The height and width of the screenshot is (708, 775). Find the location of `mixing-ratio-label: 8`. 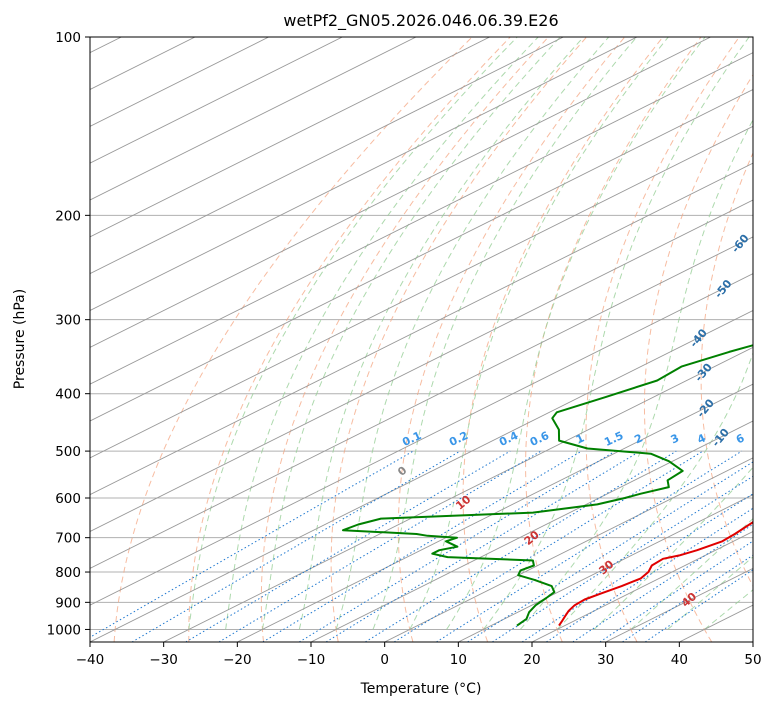

mixing-ratio-label: 8 is located at coordinates (769, 438).